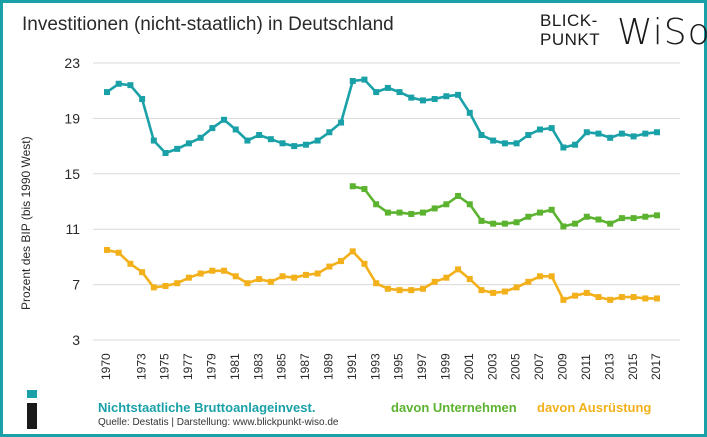 Image resolution: width=707 pixels, height=437 pixels. What do you see at coordinates (141, 366) in the screenshot?
I see `x-tick-label: 1973` at bounding box center [141, 366].